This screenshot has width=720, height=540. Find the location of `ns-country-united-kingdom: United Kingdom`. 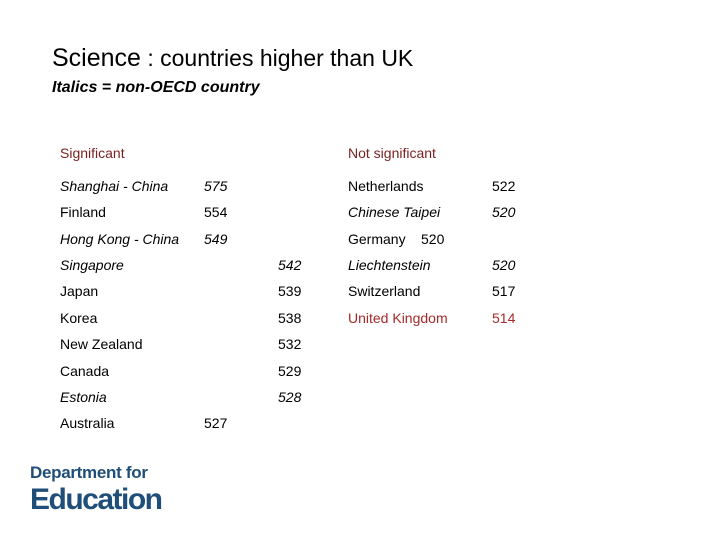

ns-country-united-kingdom: United Kingdom is located at coordinates (398, 318).